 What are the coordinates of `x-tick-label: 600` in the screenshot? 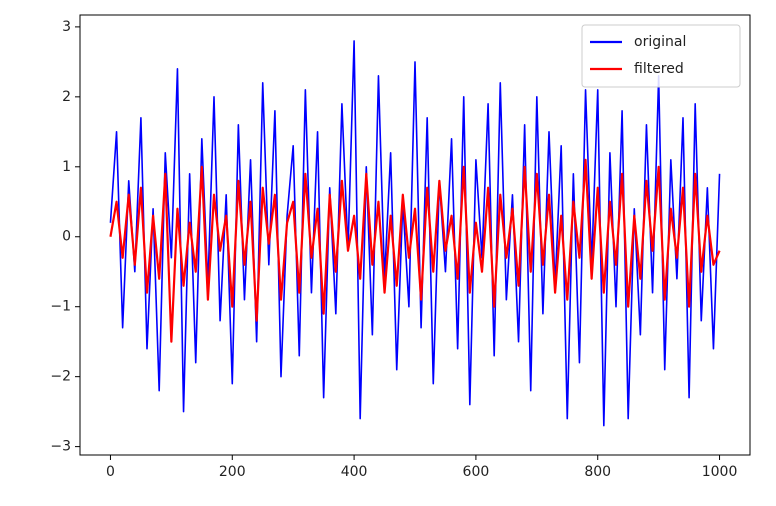 It's located at (476, 472).